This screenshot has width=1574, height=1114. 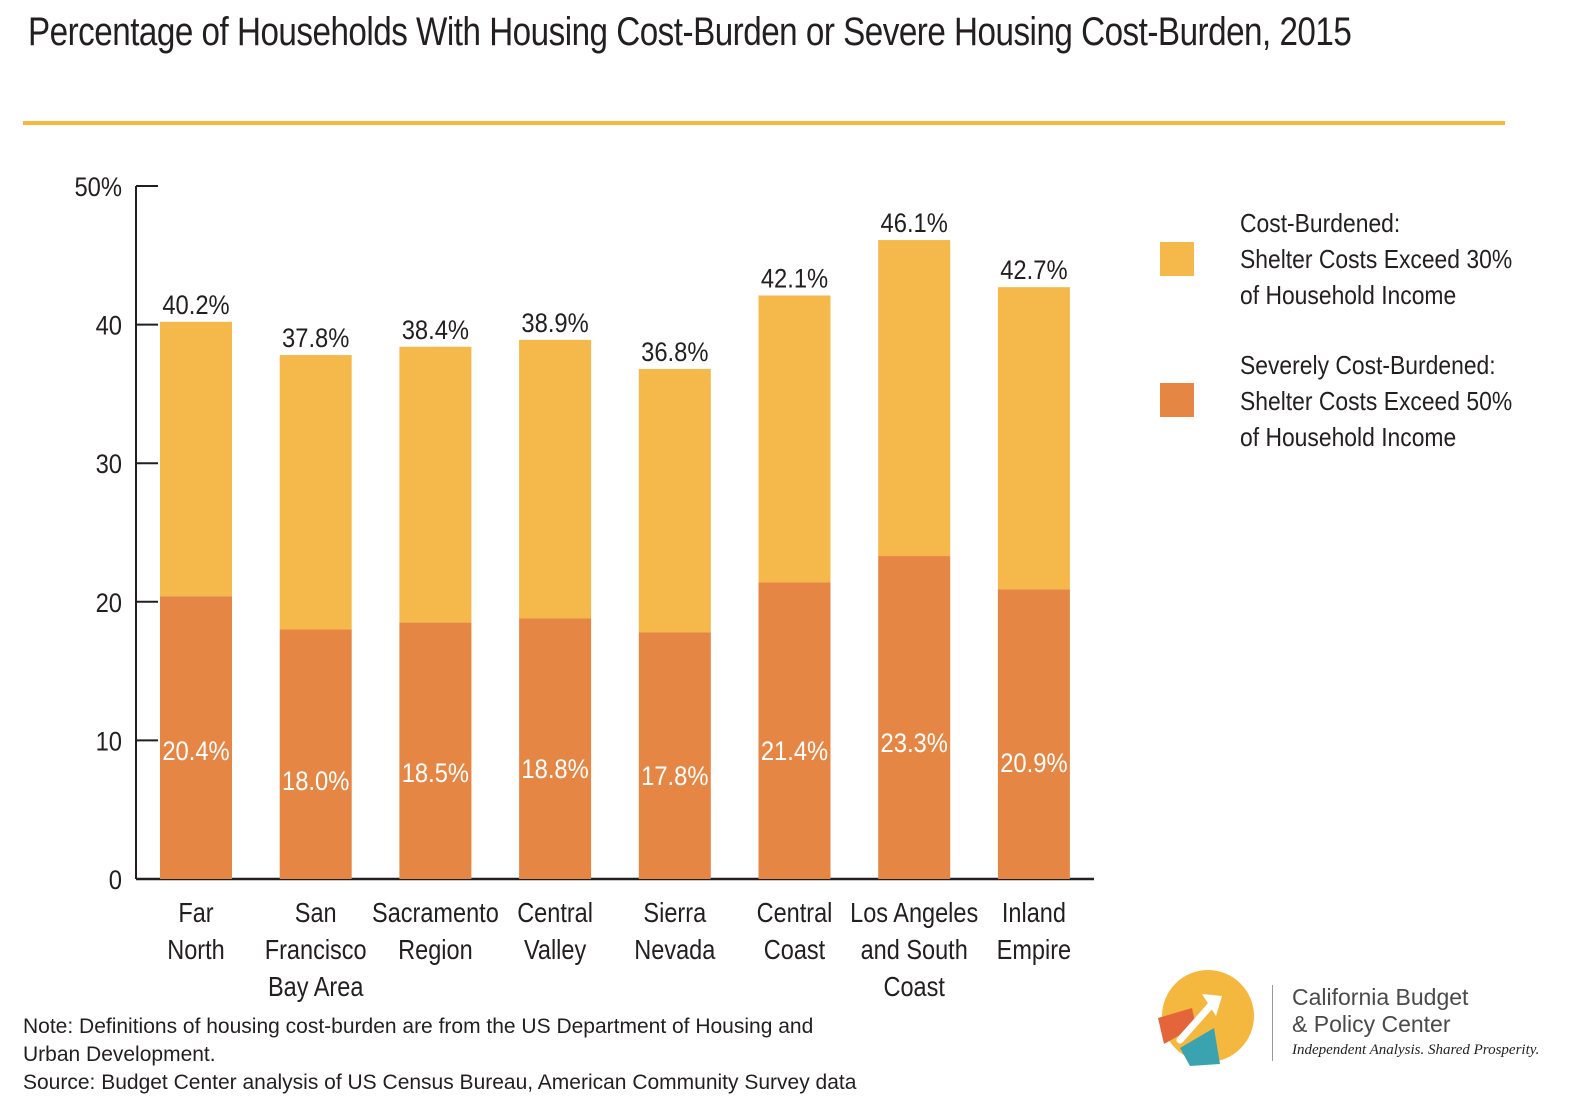 What do you see at coordinates (109, 742) in the screenshot?
I see `y-tick-label: 10` at bounding box center [109, 742].